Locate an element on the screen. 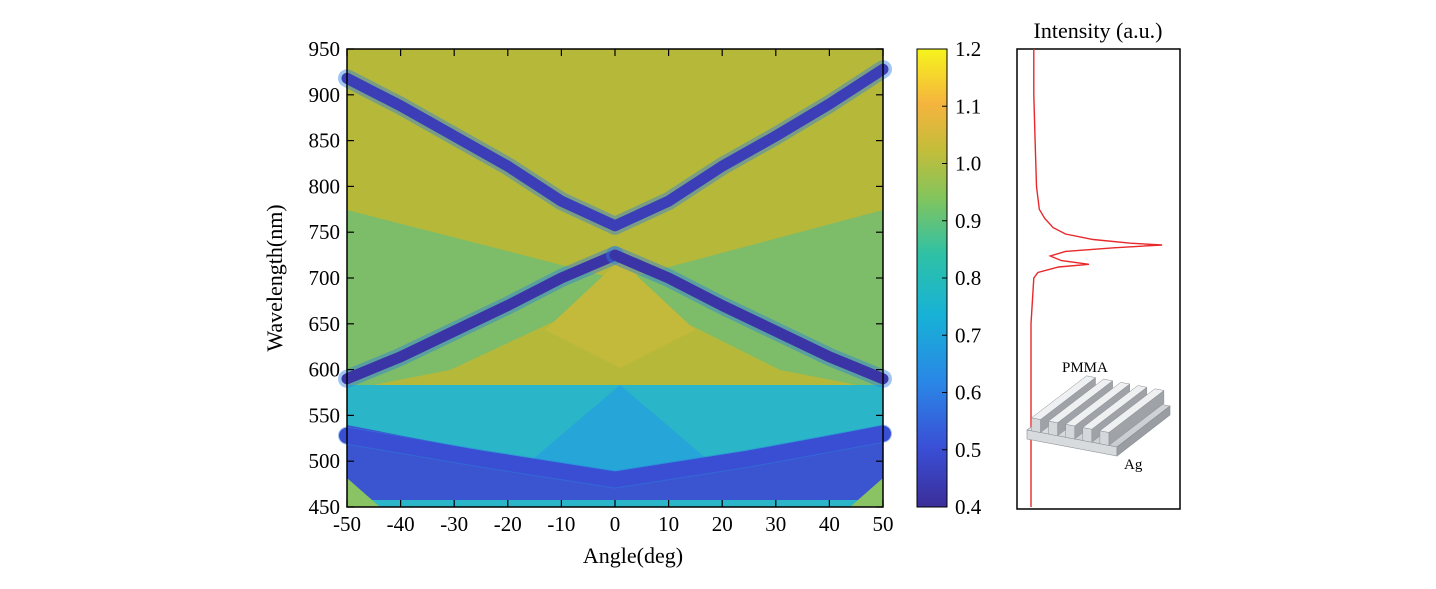 This screenshot has width=1436, height=589. y-tick-label: 850 is located at coordinates (325, 141).